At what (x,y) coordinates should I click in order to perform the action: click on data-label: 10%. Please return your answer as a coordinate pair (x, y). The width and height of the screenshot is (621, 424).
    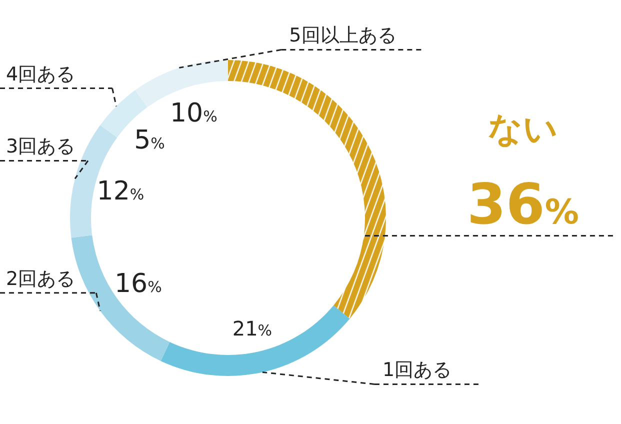
    Looking at the image, I should click on (194, 113).